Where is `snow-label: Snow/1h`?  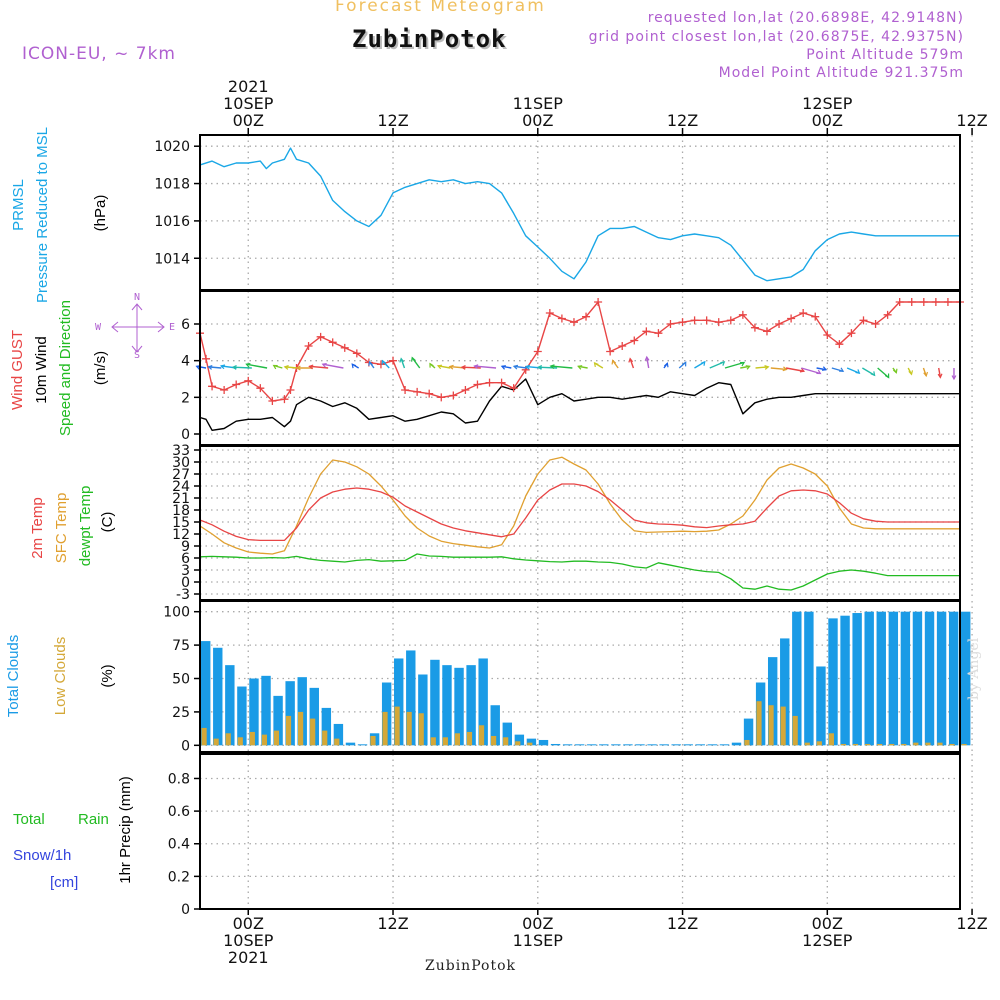
snow-label: Snow/1h is located at coordinates (42, 855).